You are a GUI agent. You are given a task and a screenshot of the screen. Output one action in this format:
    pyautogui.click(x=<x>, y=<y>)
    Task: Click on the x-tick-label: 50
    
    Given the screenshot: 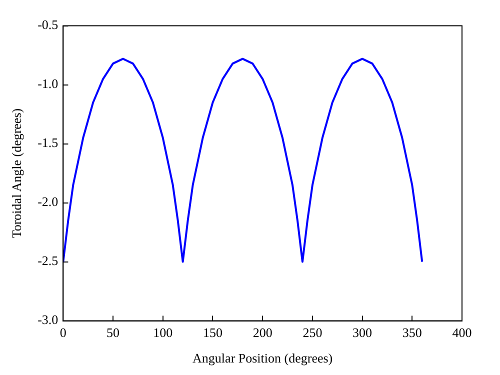 What is the action you would take?
    pyautogui.click(x=113, y=332)
    